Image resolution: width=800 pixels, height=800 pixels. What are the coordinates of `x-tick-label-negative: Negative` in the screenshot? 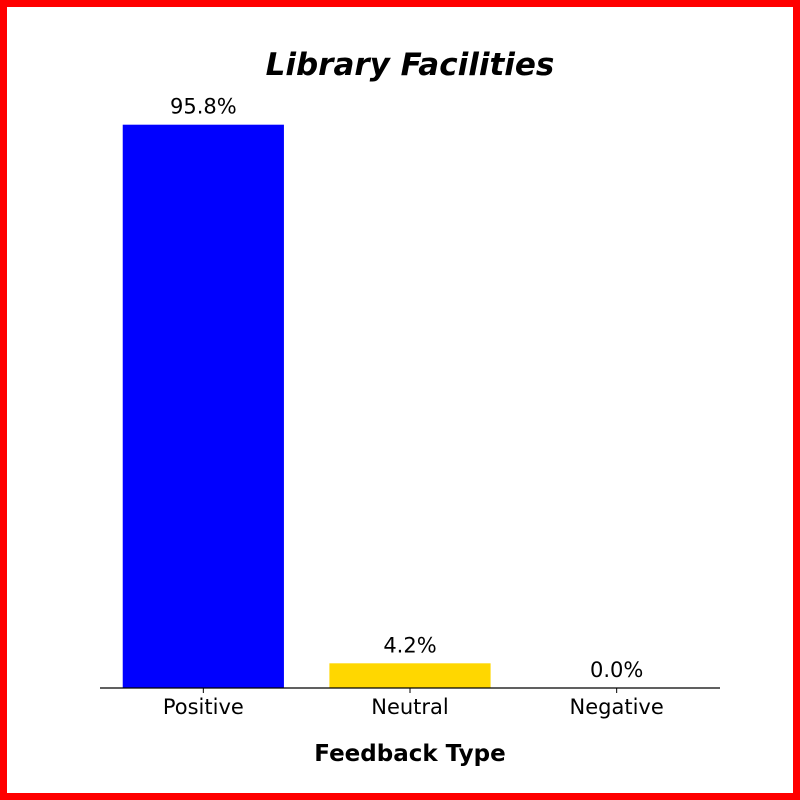 It's located at (617, 707).